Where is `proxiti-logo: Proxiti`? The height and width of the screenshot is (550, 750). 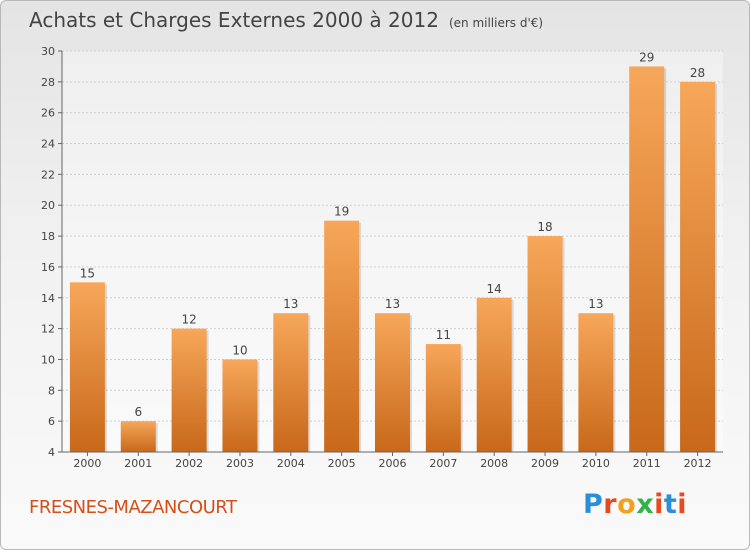 proxiti-logo: Proxiti is located at coordinates (635, 504).